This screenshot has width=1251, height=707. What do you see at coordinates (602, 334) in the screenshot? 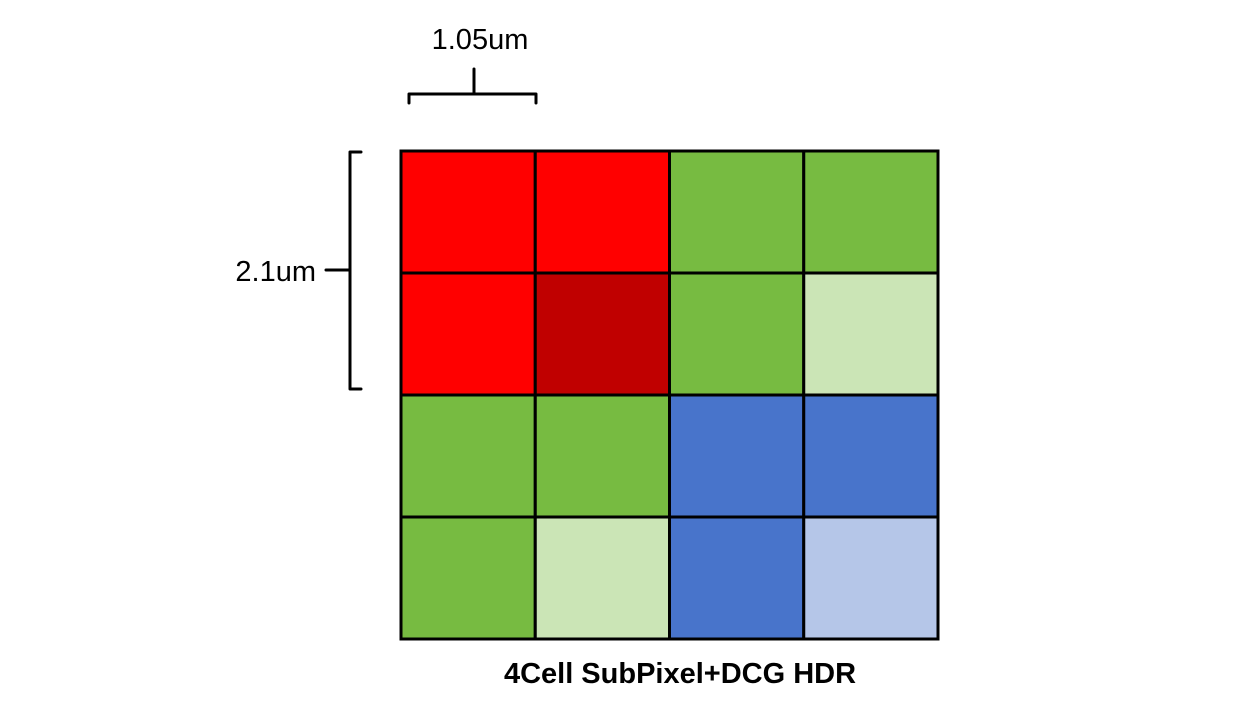
I see `subpixel-cell-r2-c2` at bounding box center [602, 334].